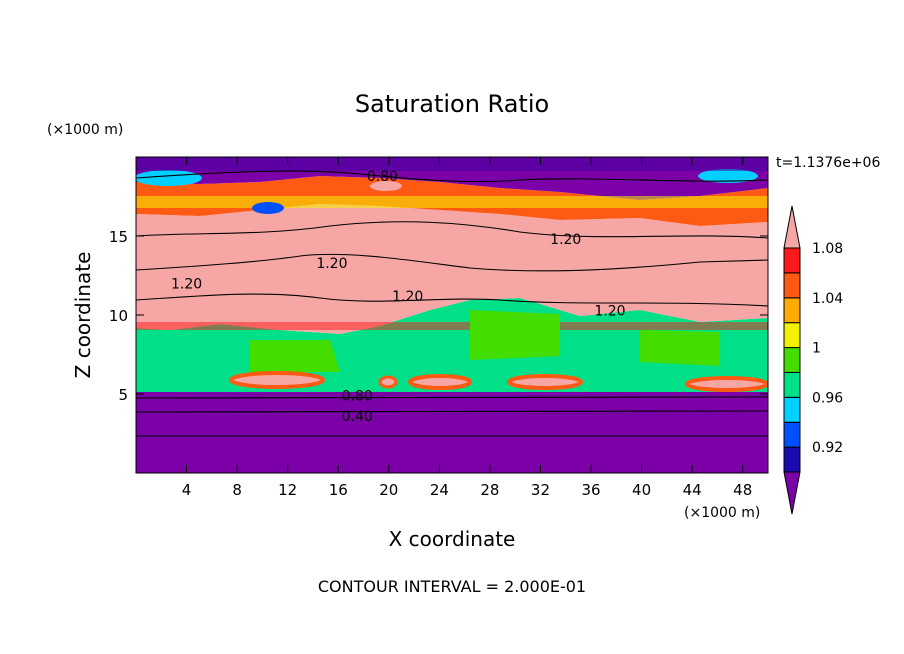 This screenshot has height=654, width=904. I want to click on y-unit-label: (×1000 m), so click(85, 130).